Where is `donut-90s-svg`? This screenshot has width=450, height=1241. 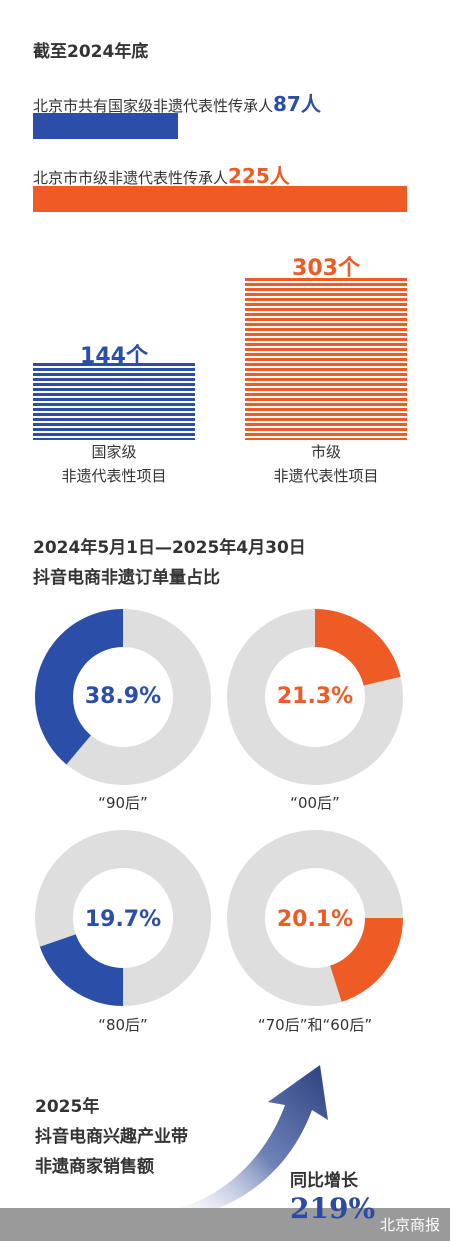
donut-90s-svg is located at coordinates (122, 697).